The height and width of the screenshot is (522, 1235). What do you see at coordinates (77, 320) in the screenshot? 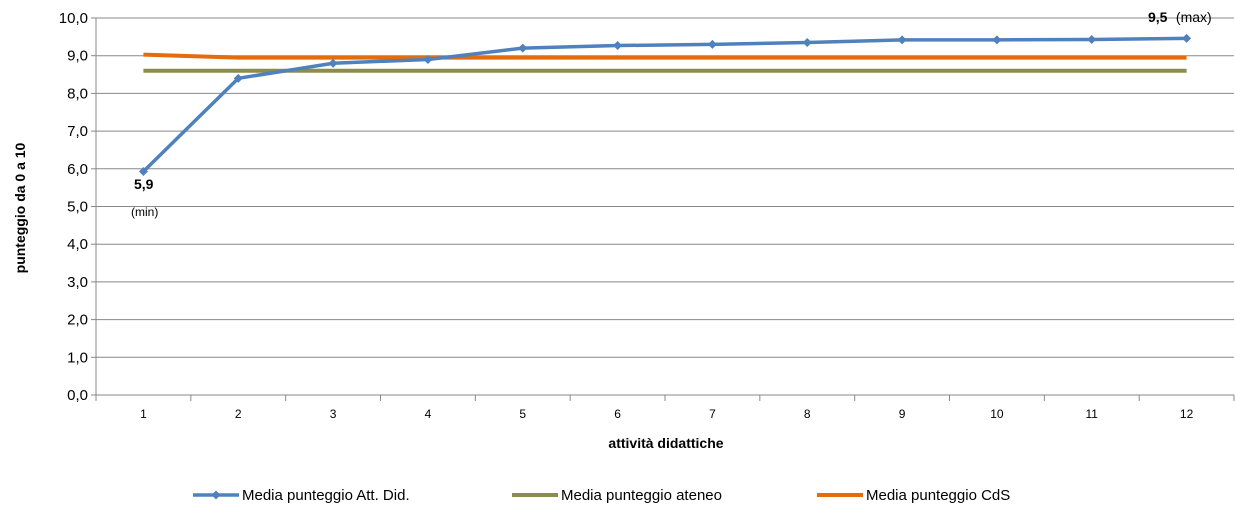
I see `y-tick-label: 2,0` at bounding box center [77, 320].